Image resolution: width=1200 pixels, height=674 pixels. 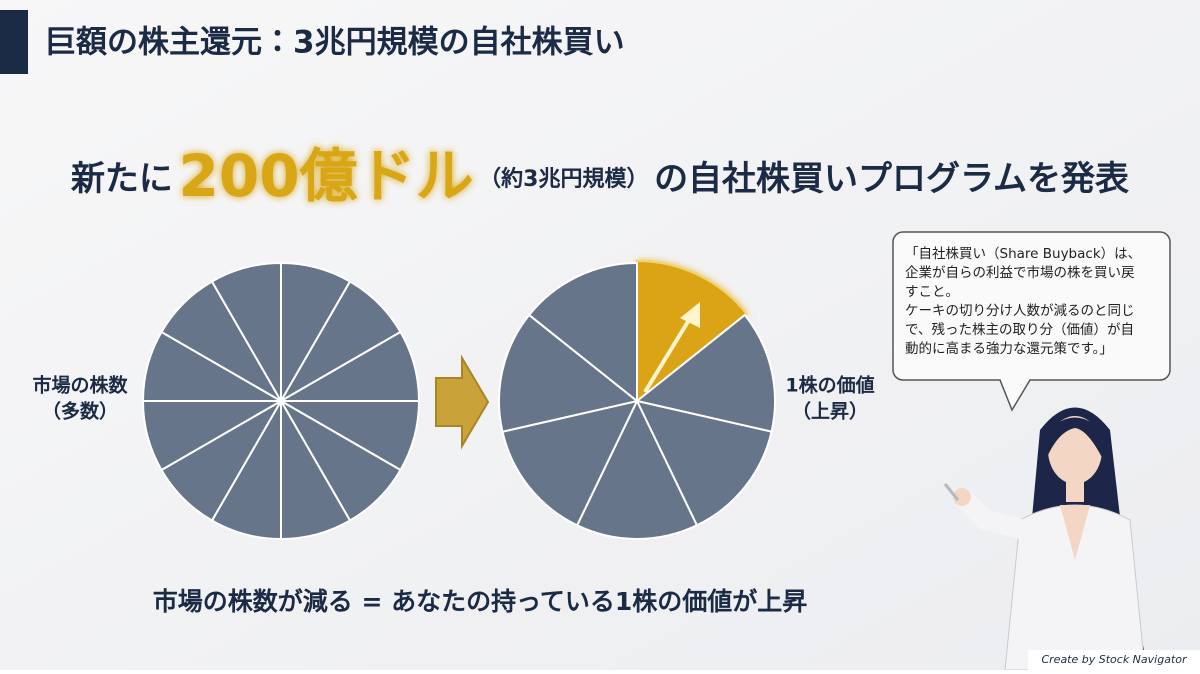 I want to click on highlight-slice, so click(x=692, y=331).